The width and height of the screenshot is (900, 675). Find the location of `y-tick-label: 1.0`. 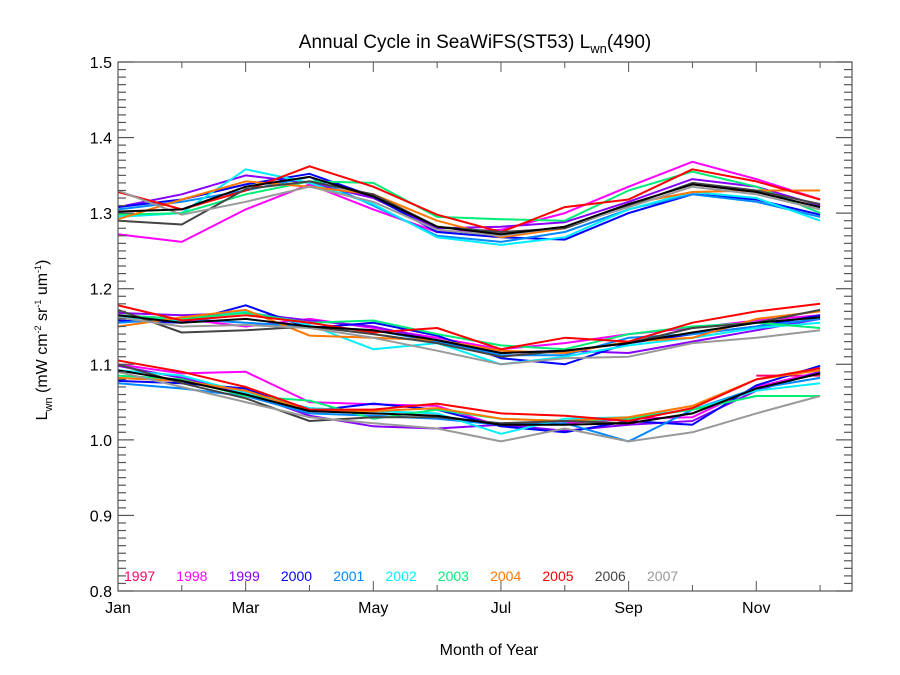

y-tick-label: 1.0 is located at coordinates (101, 441).